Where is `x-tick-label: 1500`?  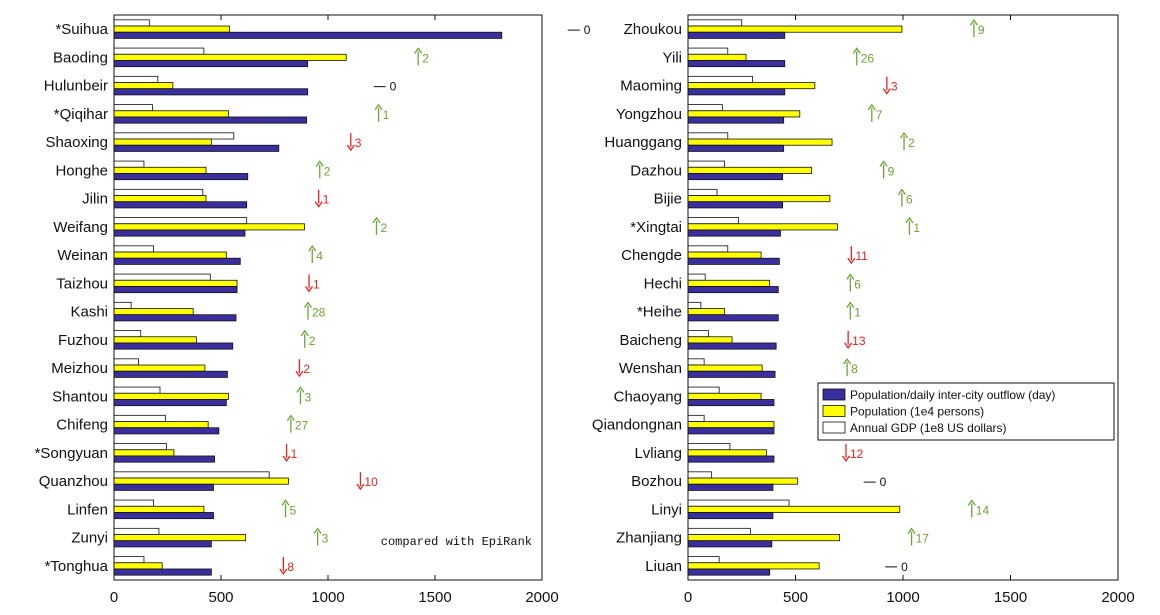
x-tick-label: 1500 is located at coordinates (1010, 597).